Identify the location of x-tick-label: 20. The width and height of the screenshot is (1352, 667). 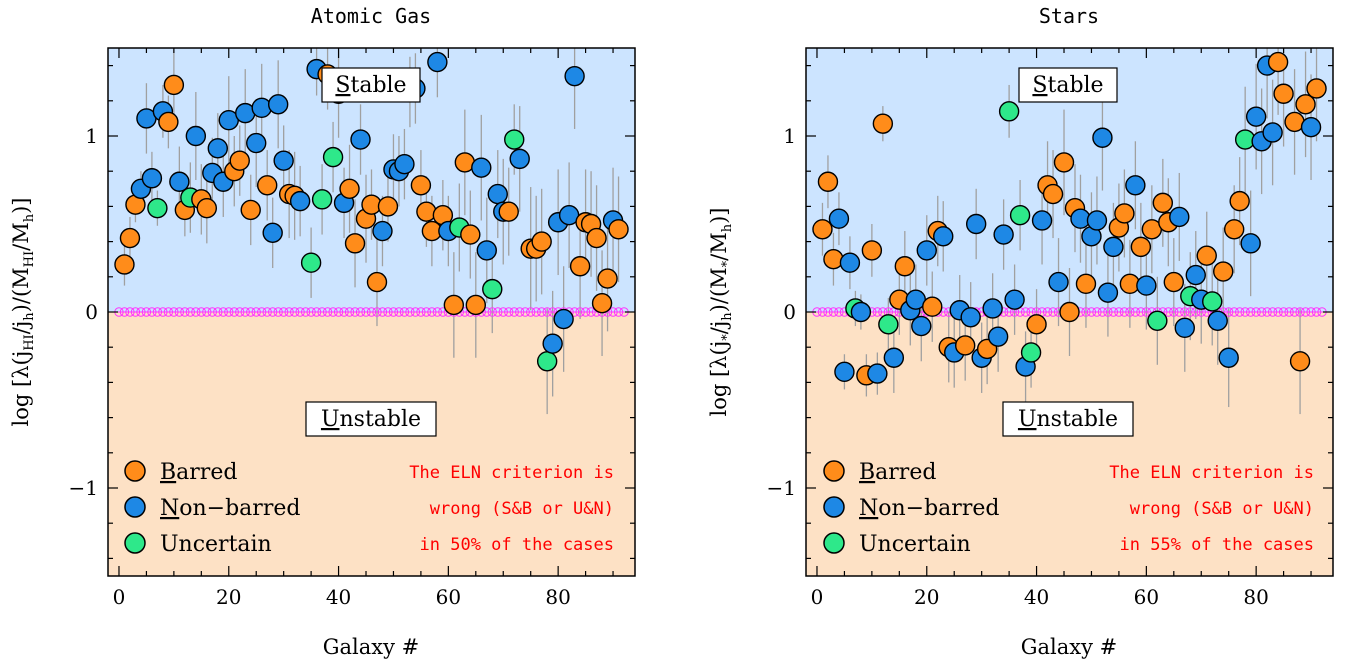
(926, 597).